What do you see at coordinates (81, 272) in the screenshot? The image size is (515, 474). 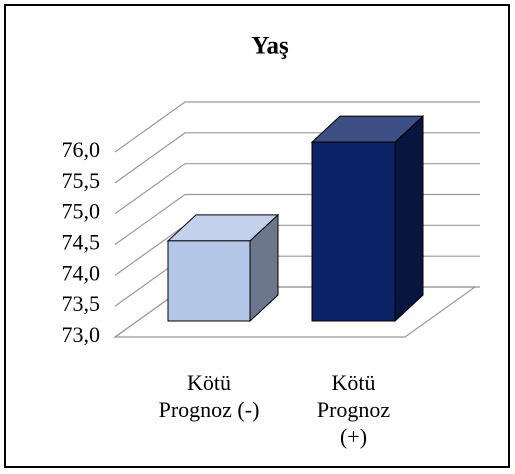 I see `y-tick-label: 74,0` at bounding box center [81, 272].